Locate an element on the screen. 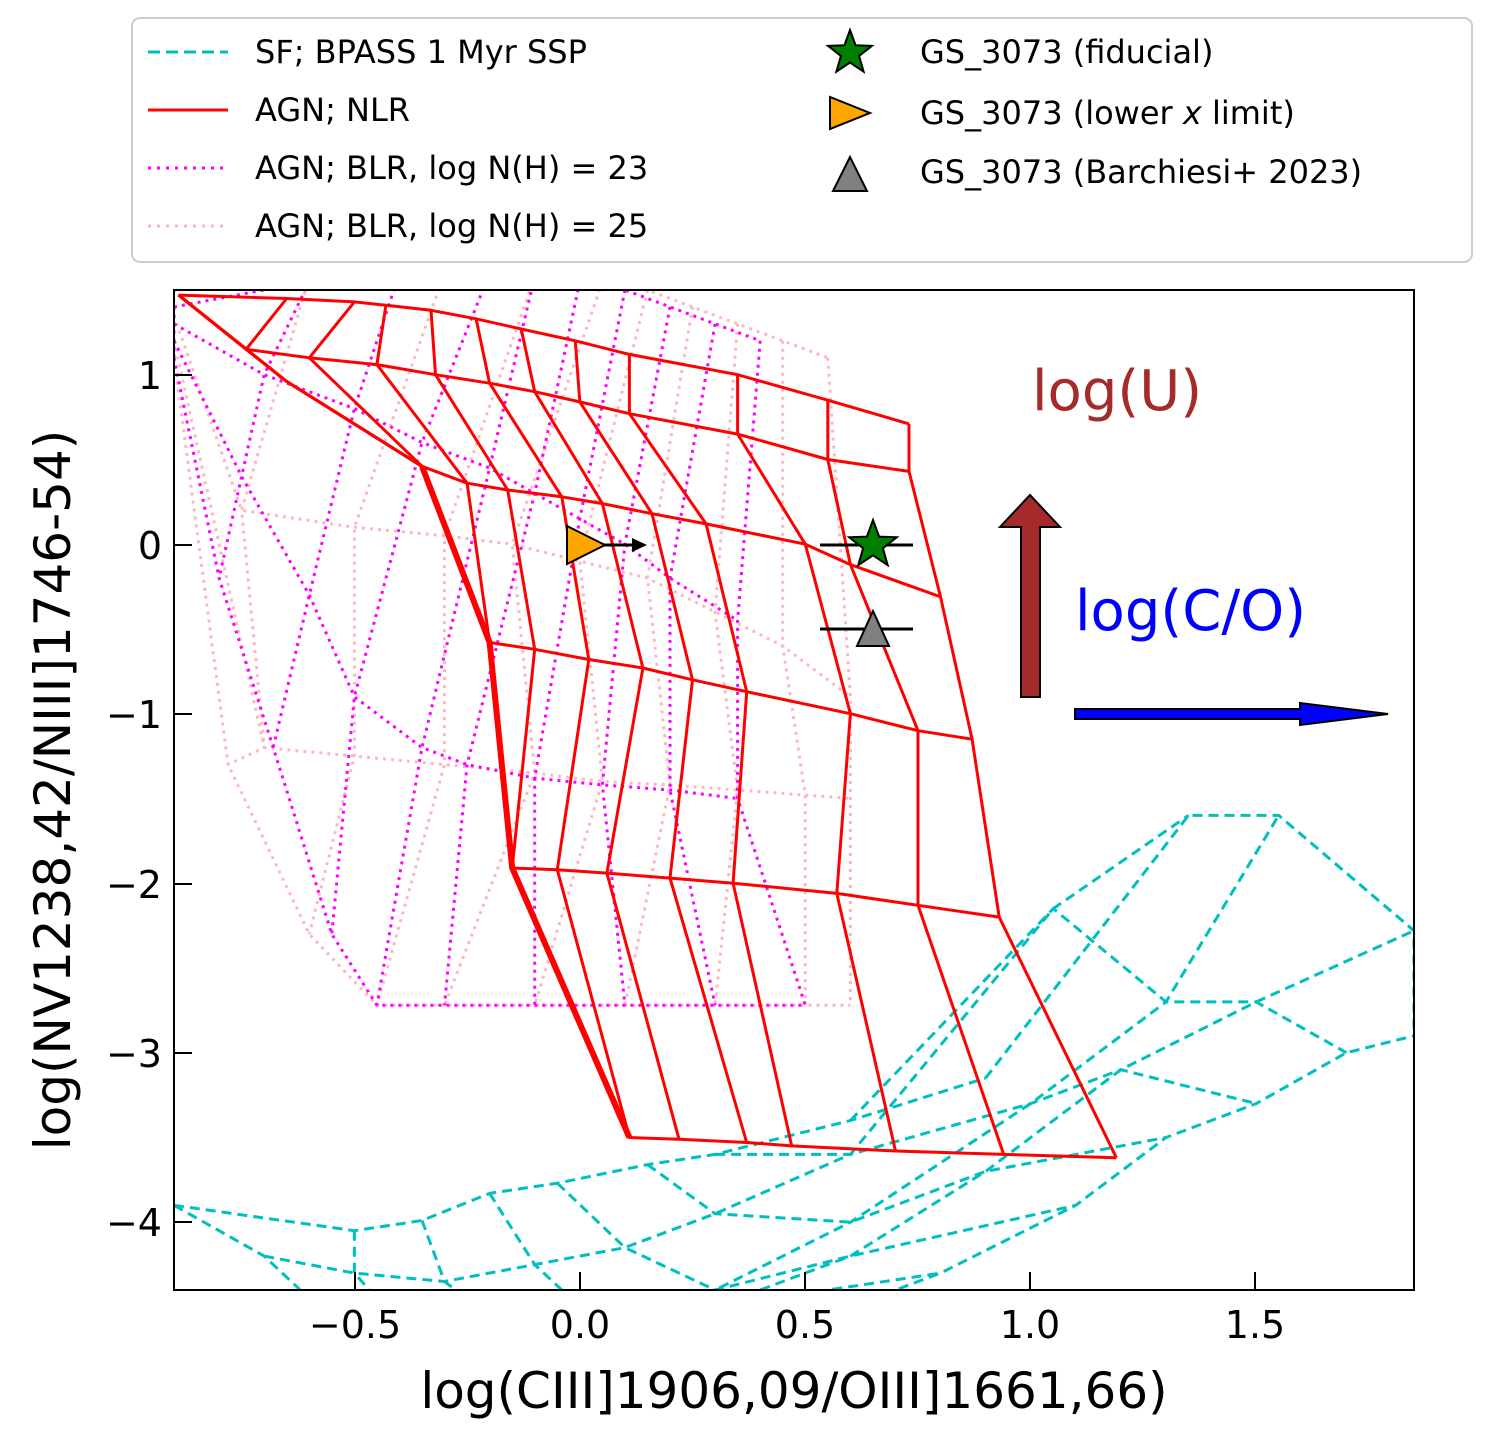 Image resolution: width=1492 pixels, height=1439 pixels. barchiesi-marker is located at coordinates (873, 627).